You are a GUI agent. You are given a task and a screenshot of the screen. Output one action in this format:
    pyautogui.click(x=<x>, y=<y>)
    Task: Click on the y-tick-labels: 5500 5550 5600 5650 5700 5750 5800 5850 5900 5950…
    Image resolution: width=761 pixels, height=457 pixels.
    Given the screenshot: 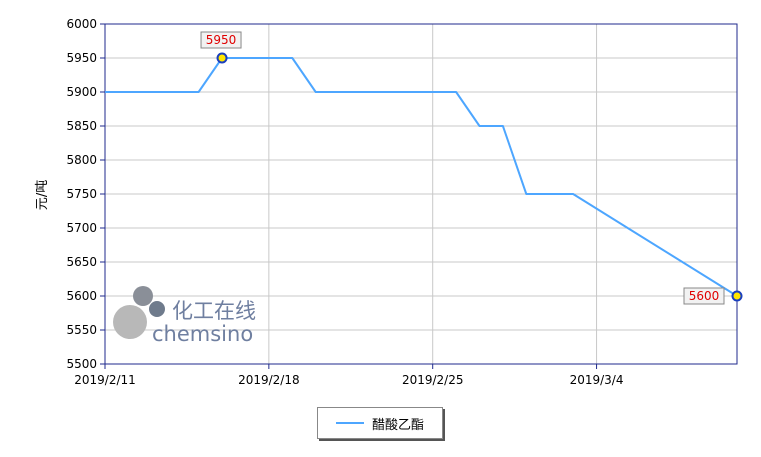 What is the action you would take?
    pyautogui.click(x=81, y=194)
    